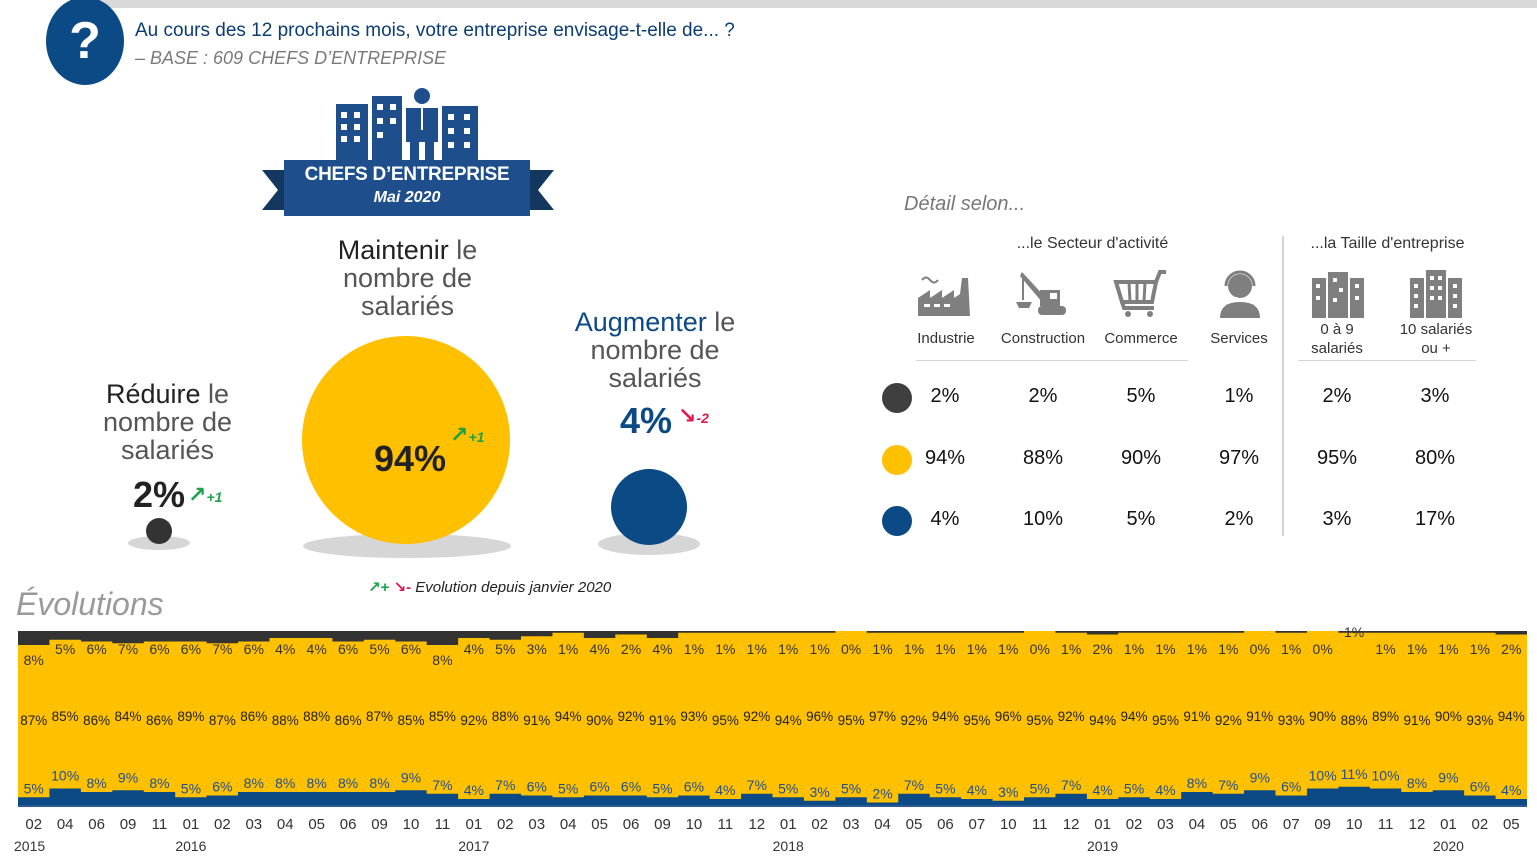 The image size is (1537, 860). Describe the element at coordinates (788, 846) in the screenshot. I see `year-label: 2018` at that location.